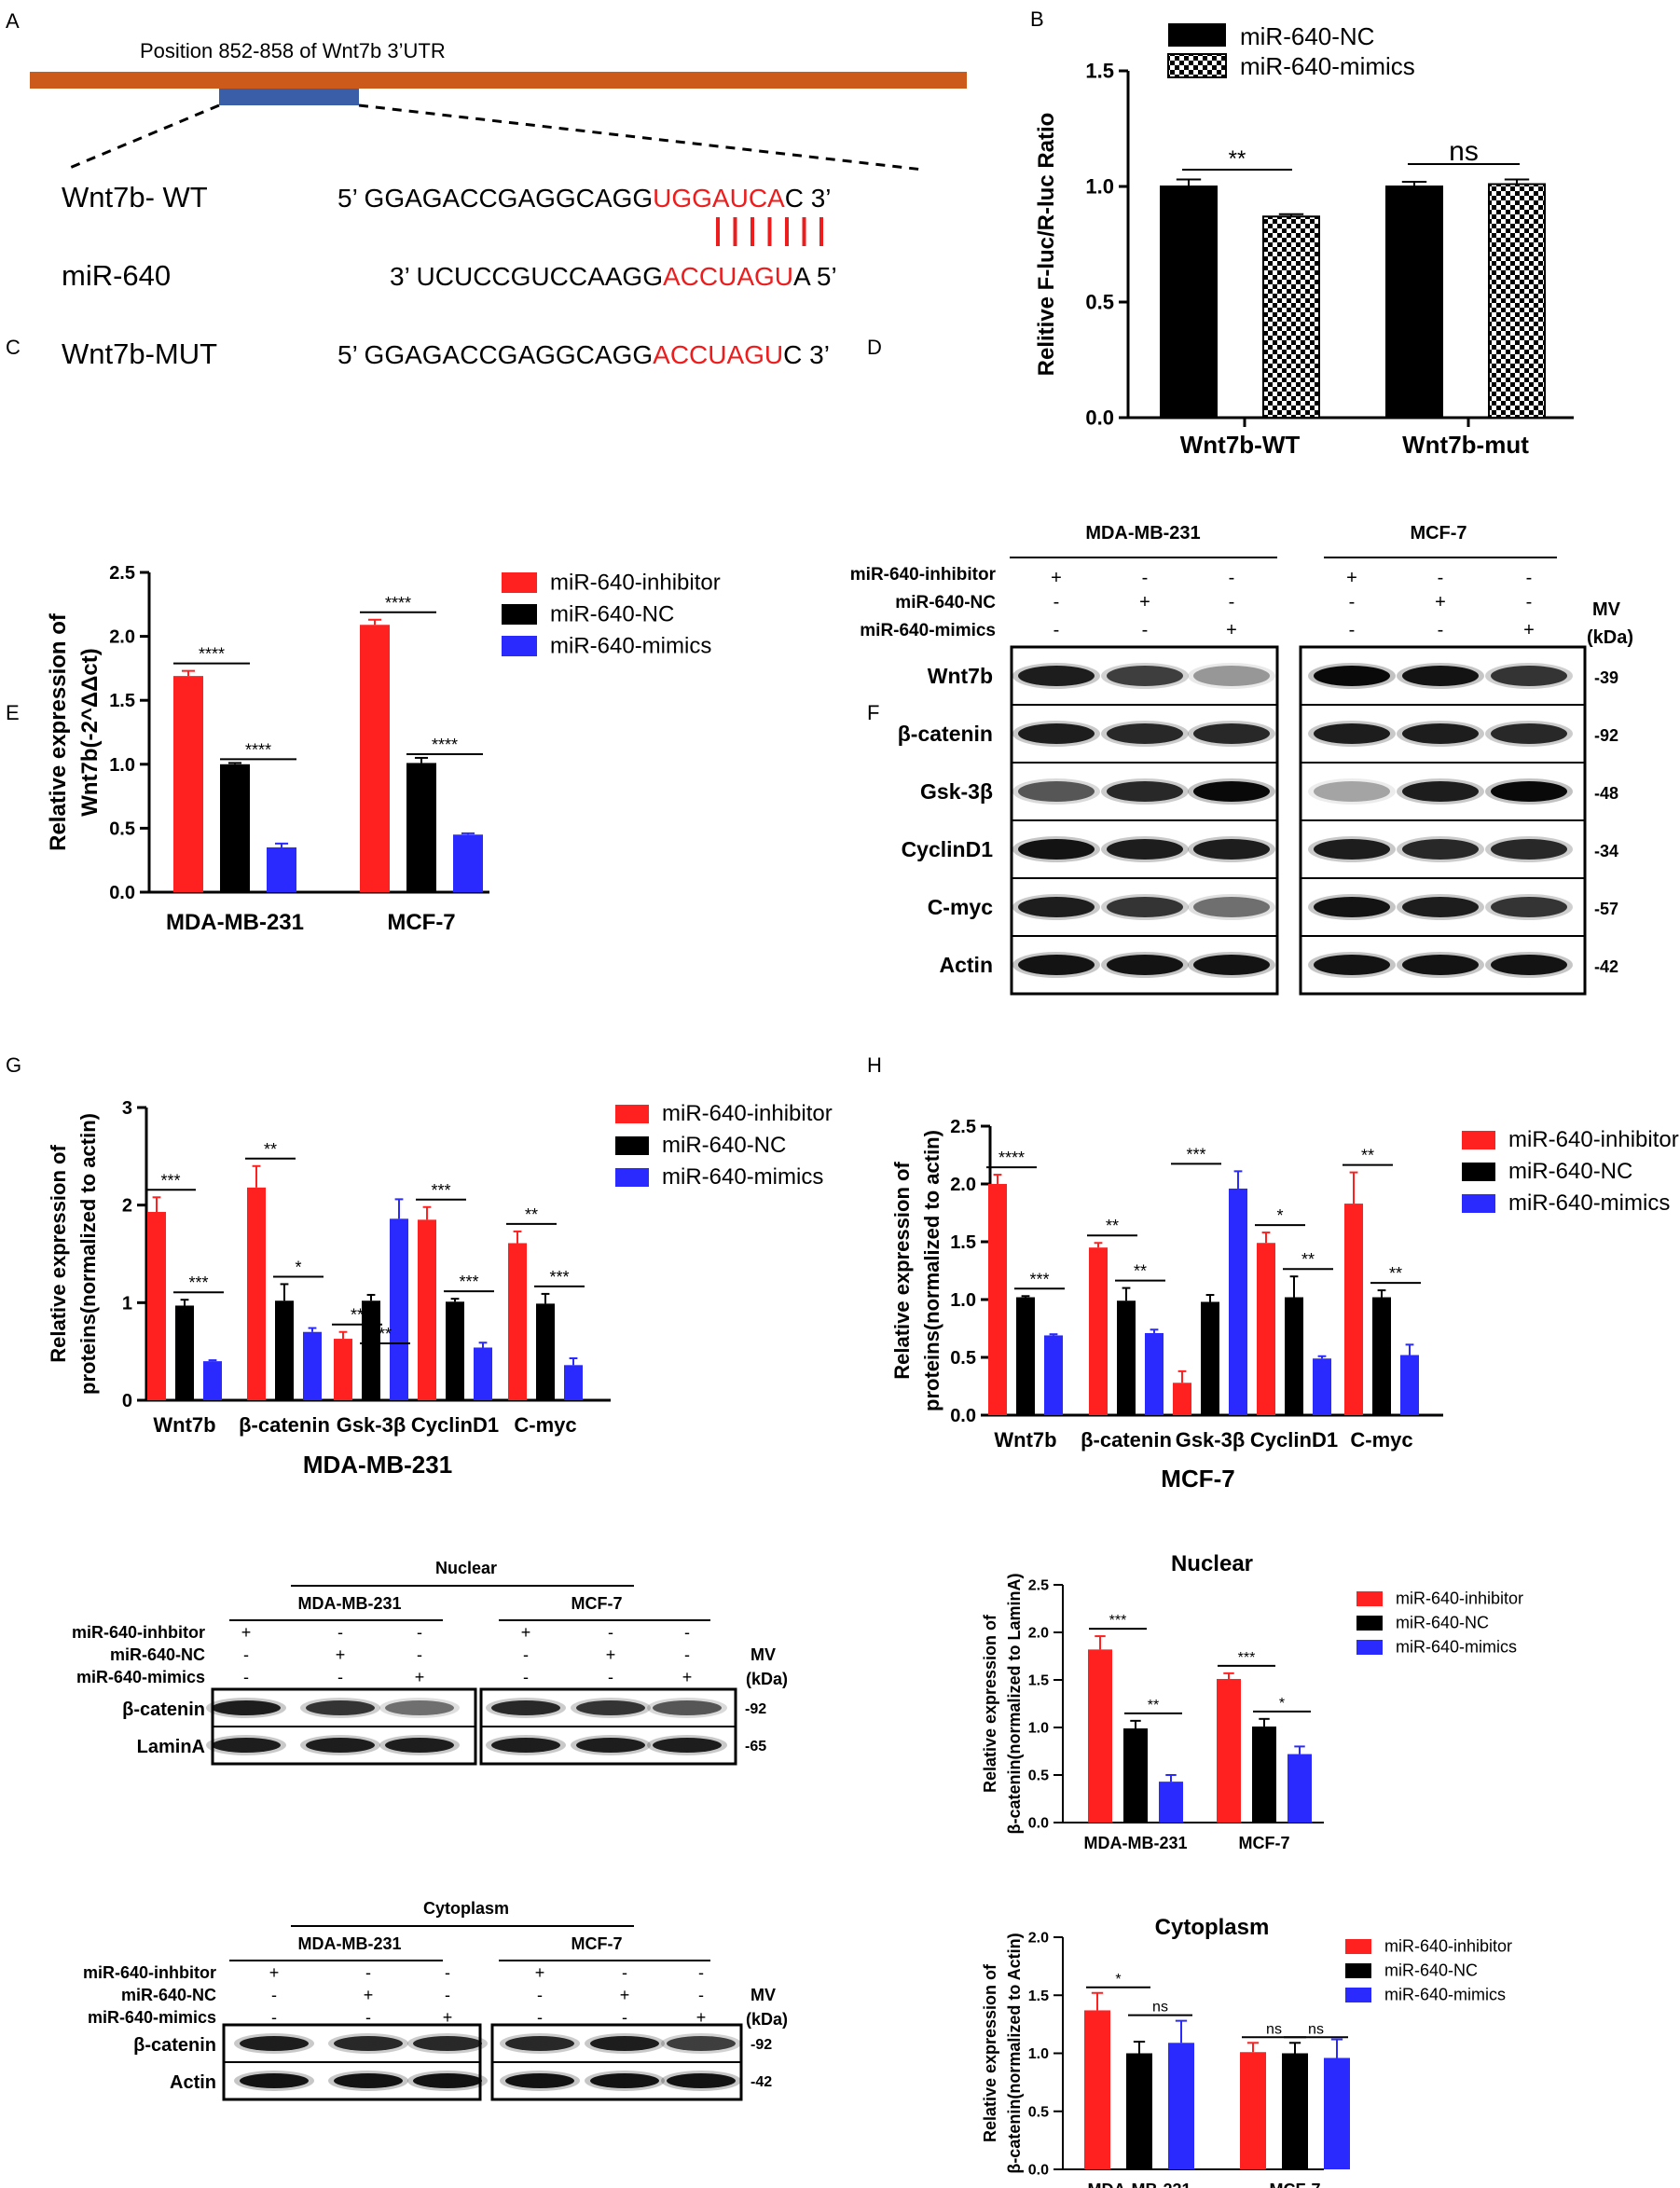 The image size is (1680, 2188). What do you see at coordinates (127, 1303) in the screenshot?
I see `y-tick-label: 1` at bounding box center [127, 1303].